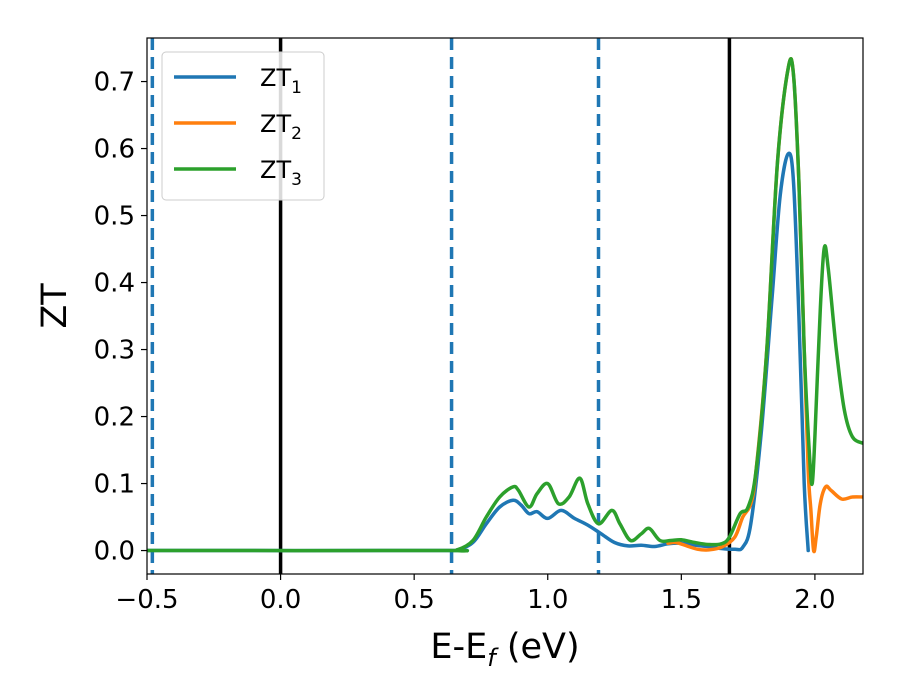 The width and height of the screenshot is (900, 700). Describe the element at coordinates (114, 217) in the screenshot. I see `y-tick-label: 0.5` at that location.